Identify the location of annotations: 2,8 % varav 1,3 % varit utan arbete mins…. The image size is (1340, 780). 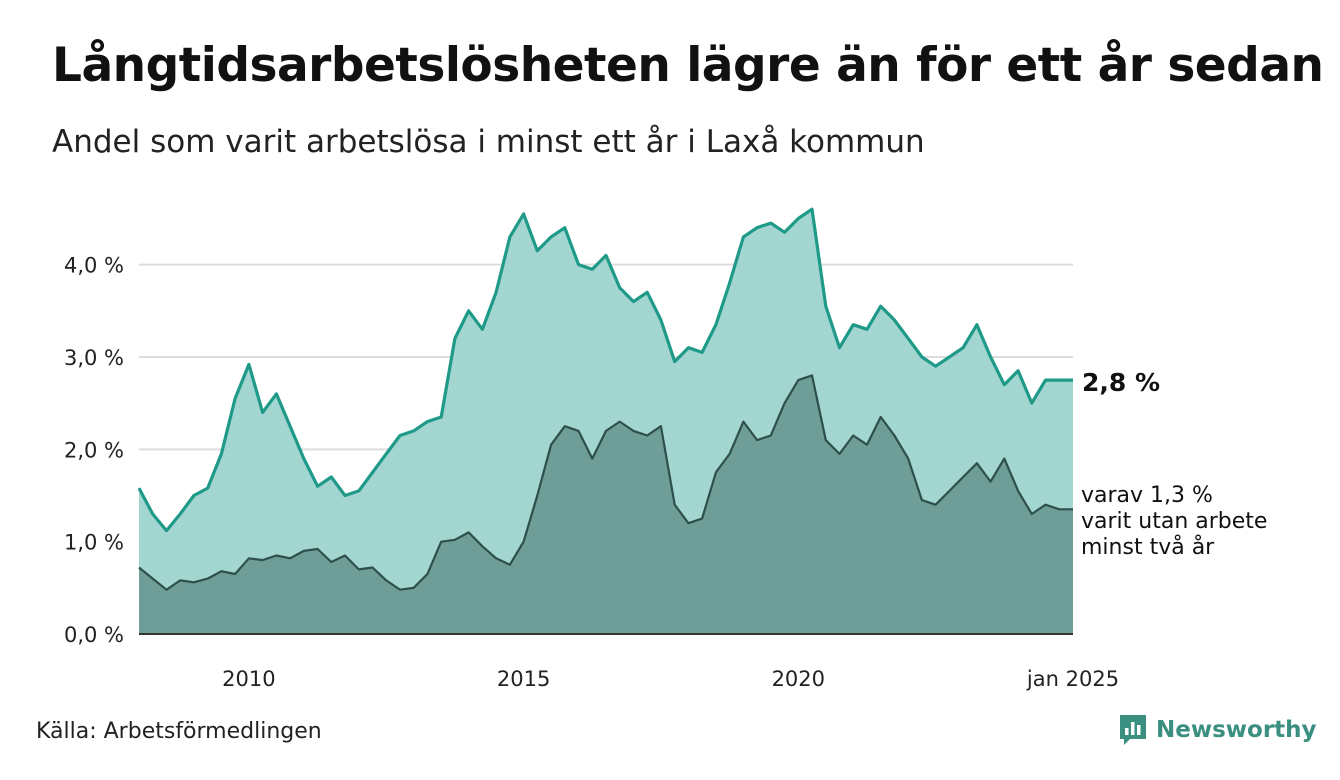
(1174, 464).